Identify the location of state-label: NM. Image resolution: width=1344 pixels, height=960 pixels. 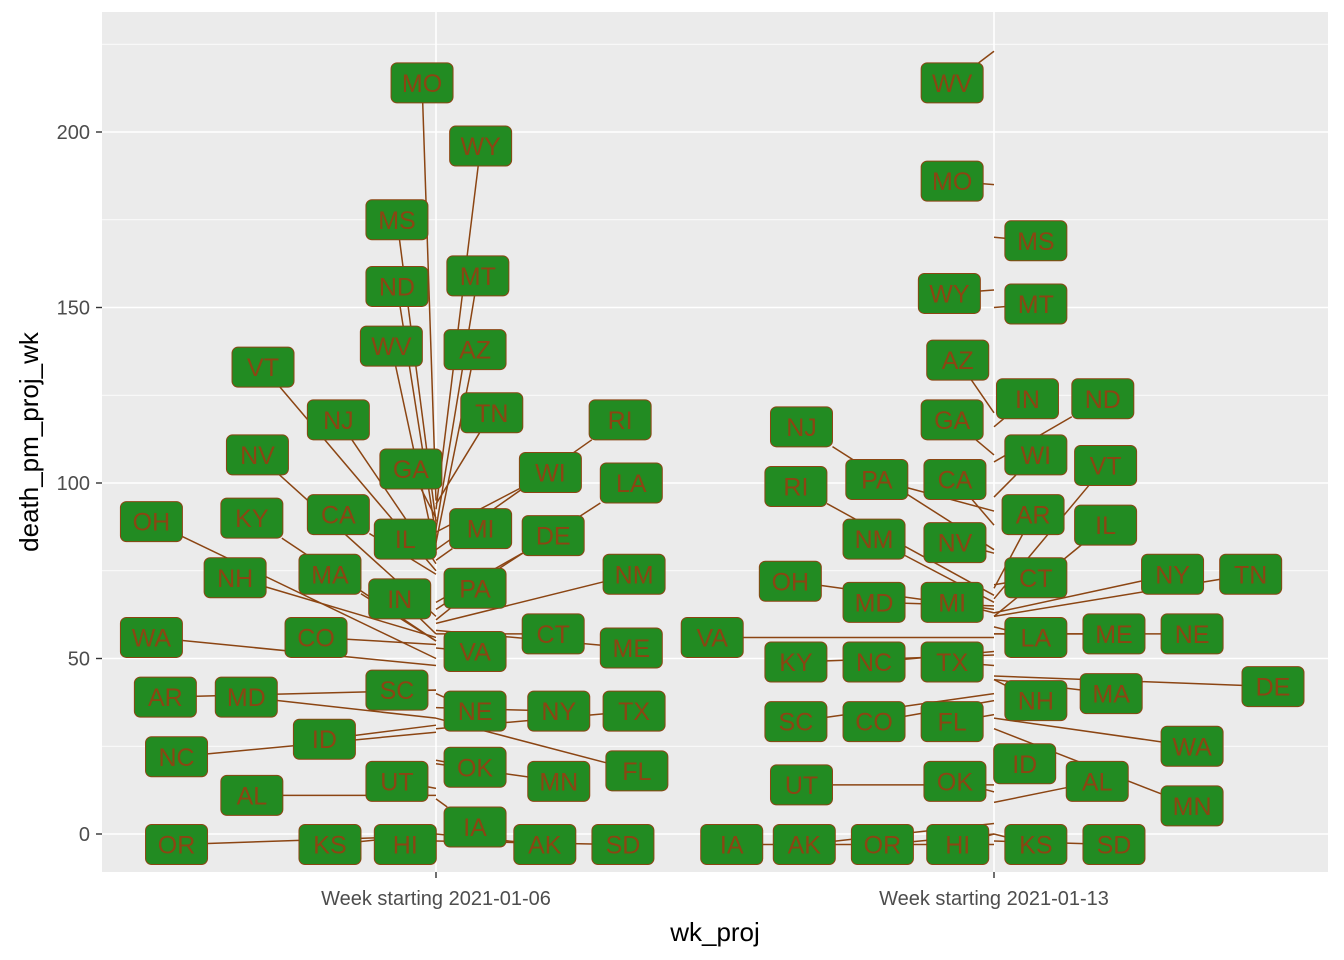
(634, 574).